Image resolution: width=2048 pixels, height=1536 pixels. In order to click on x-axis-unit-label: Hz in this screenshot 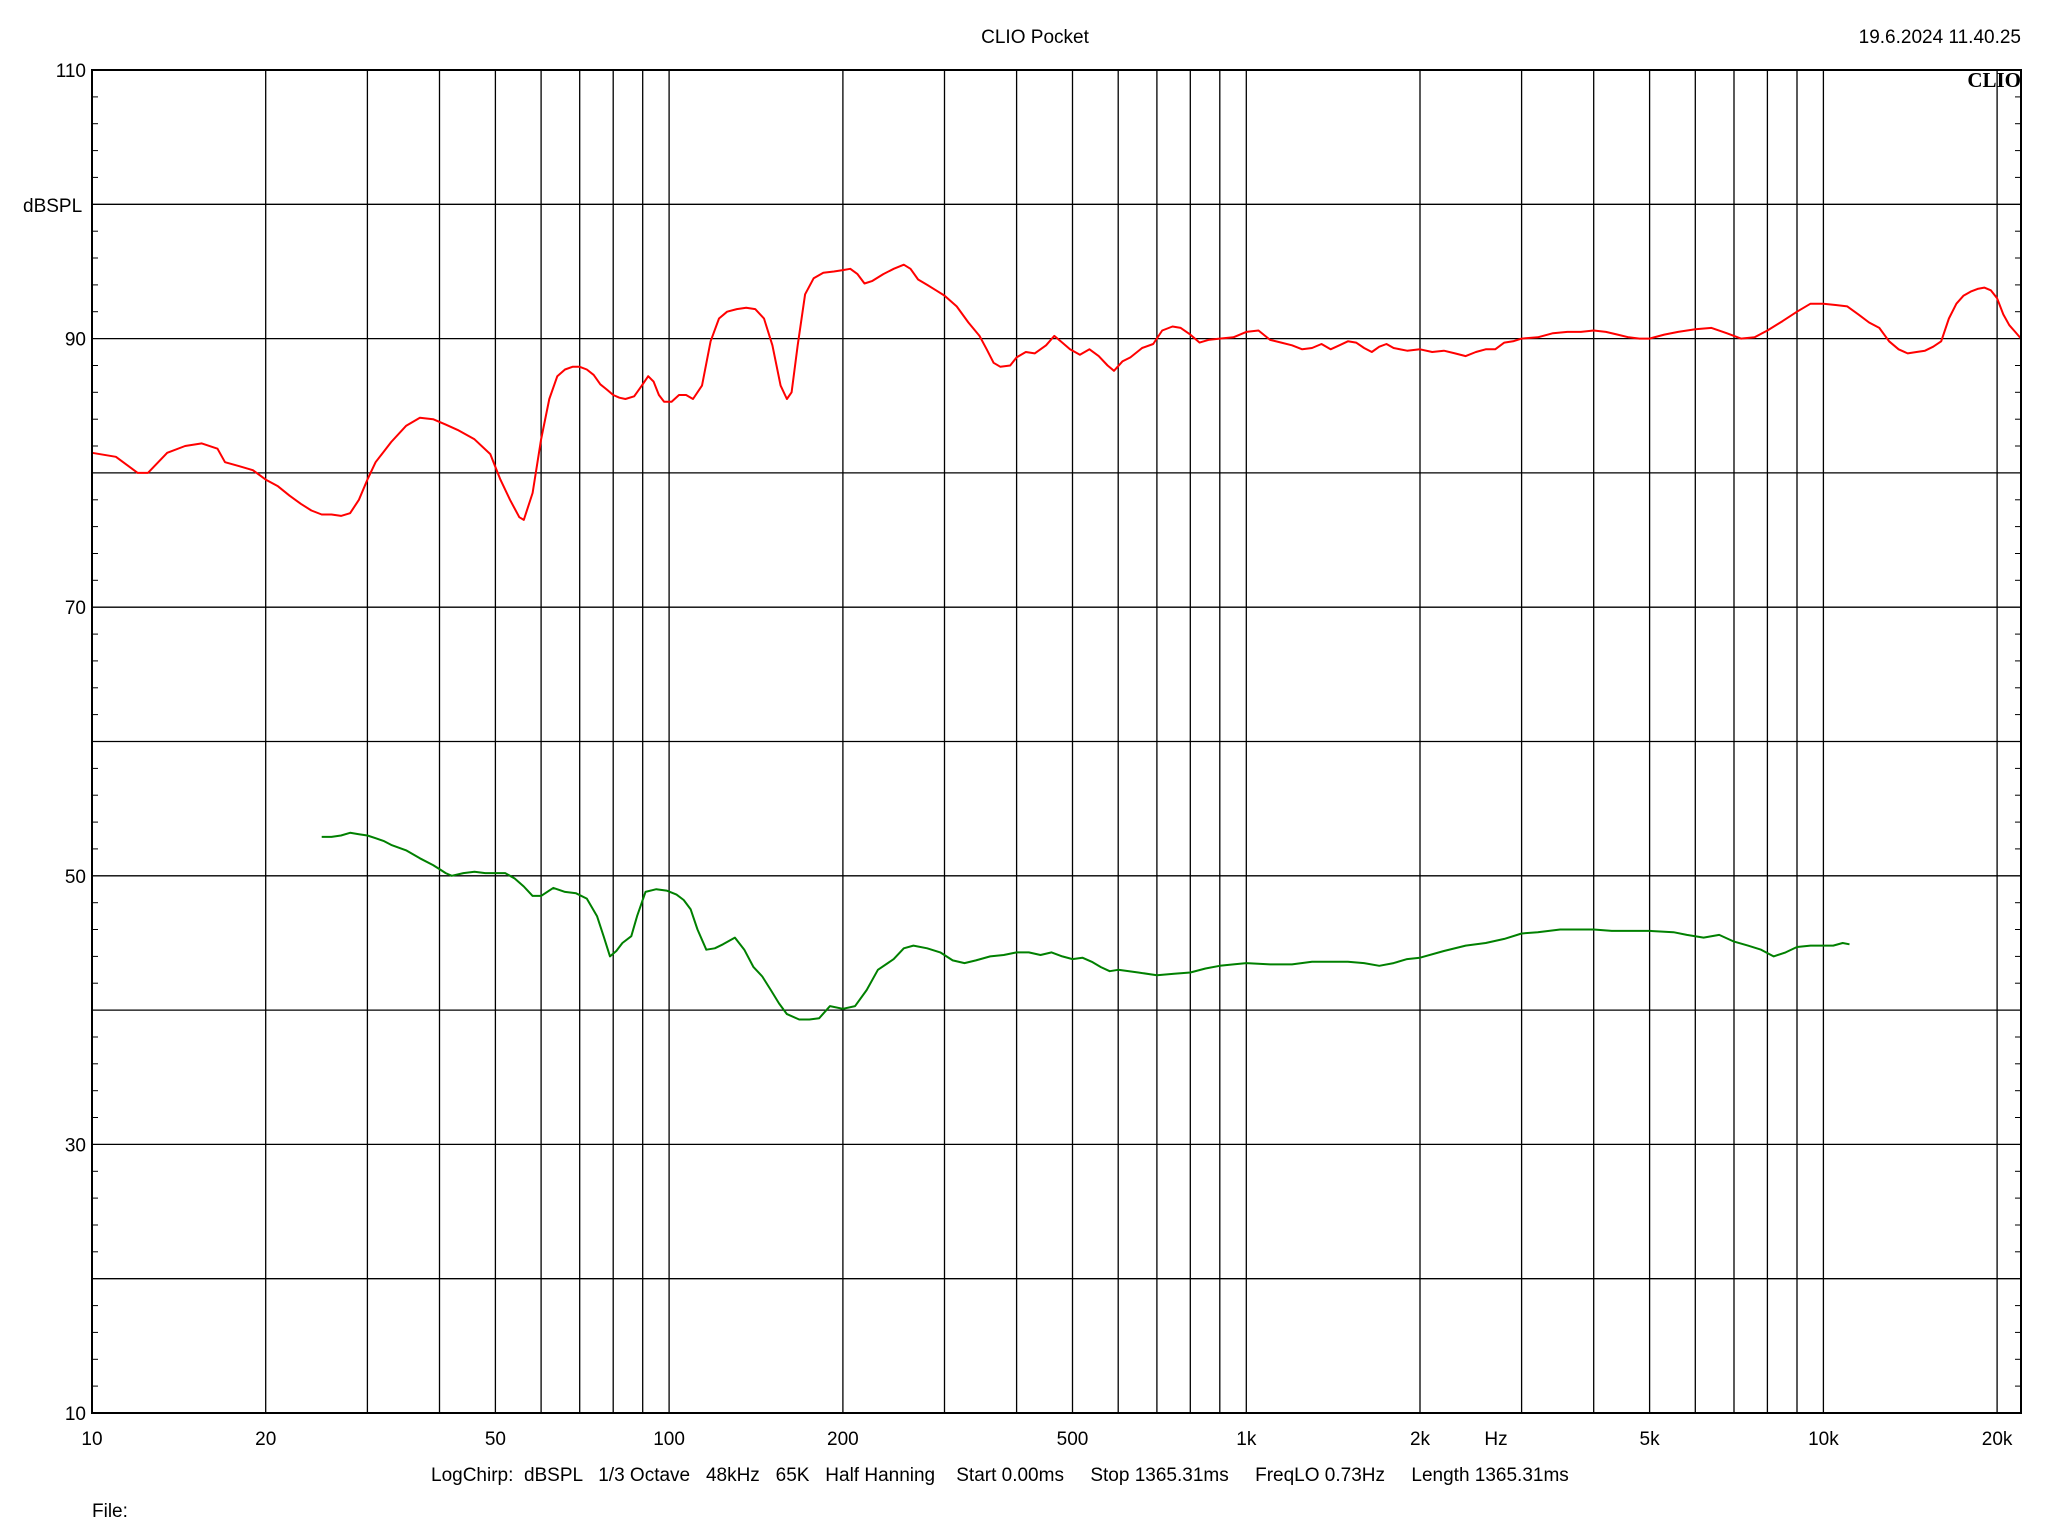, I will do `click(1495, 1439)`.